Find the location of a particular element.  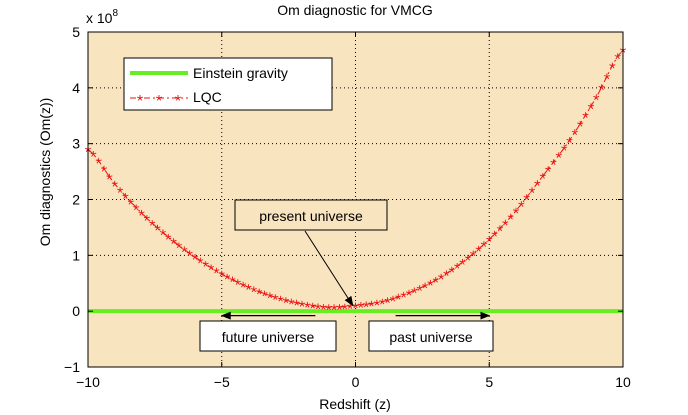

chart-title: Om diagnostic for VMCG is located at coordinates (355, 10).